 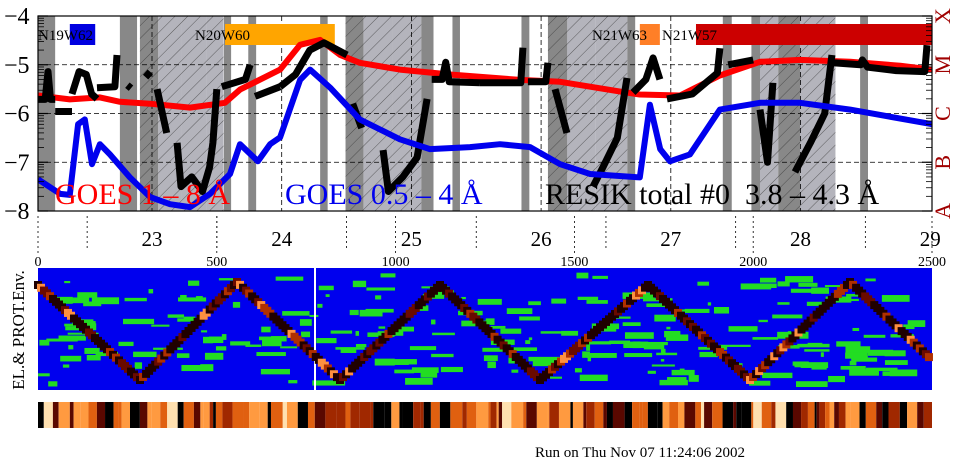 I want to click on day-tick-label: 26, so click(x=541, y=239).